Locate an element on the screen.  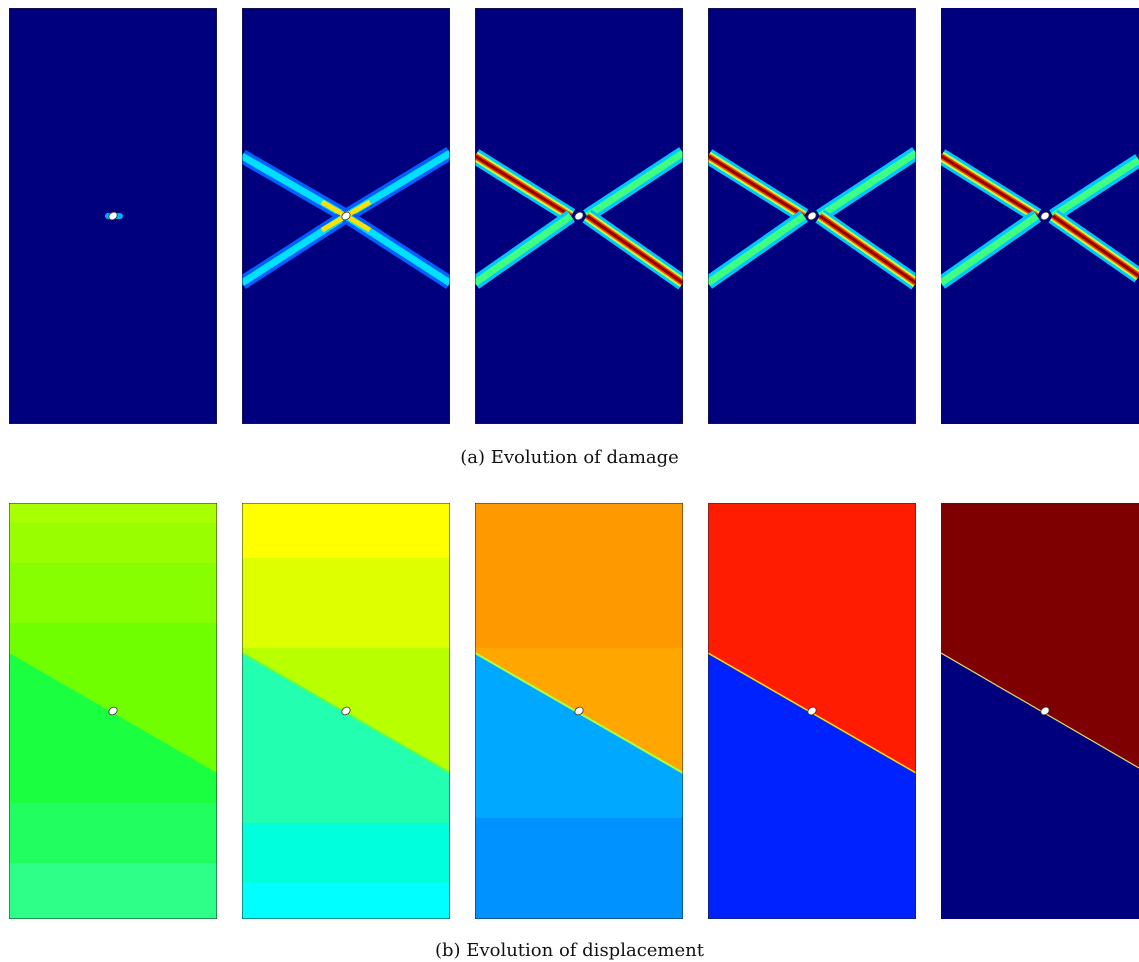
caption-damage: (a) Evolution of damage is located at coordinates (569, 457).